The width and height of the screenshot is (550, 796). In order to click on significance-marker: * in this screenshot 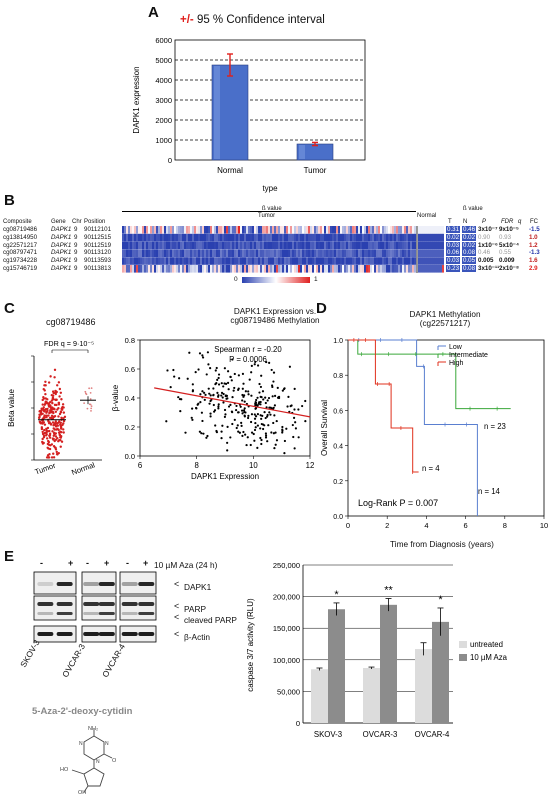, I will do `click(440, 600)`.